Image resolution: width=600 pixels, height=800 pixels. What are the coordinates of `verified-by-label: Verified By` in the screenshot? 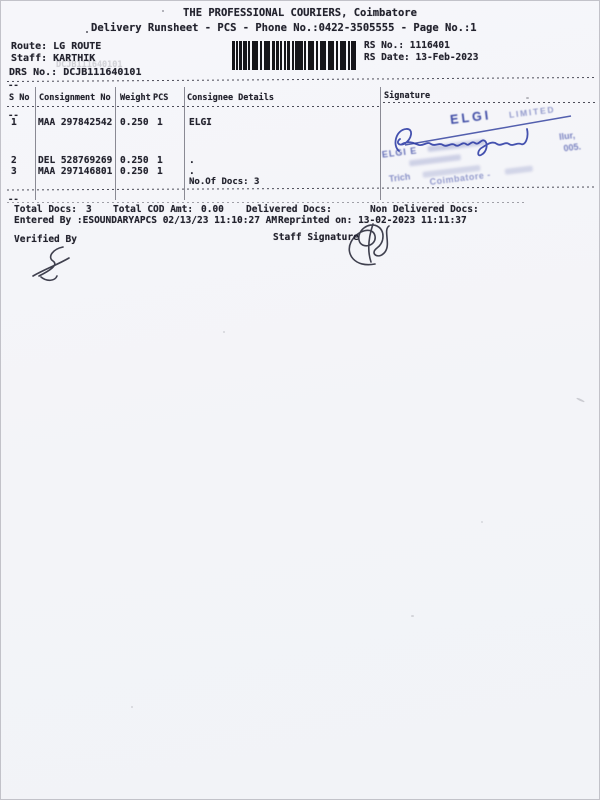 It's located at (45, 239).